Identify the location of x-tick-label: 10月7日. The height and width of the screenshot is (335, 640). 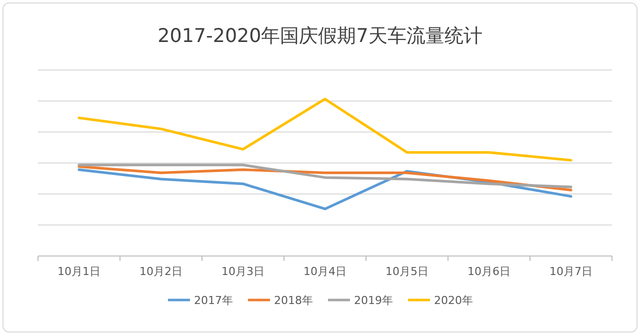
(571, 271).